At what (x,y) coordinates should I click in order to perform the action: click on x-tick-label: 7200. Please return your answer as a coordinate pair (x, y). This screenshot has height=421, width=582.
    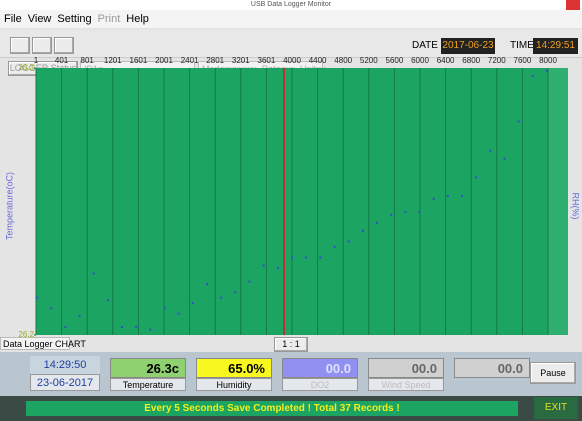
    Looking at the image, I should click on (497, 60).